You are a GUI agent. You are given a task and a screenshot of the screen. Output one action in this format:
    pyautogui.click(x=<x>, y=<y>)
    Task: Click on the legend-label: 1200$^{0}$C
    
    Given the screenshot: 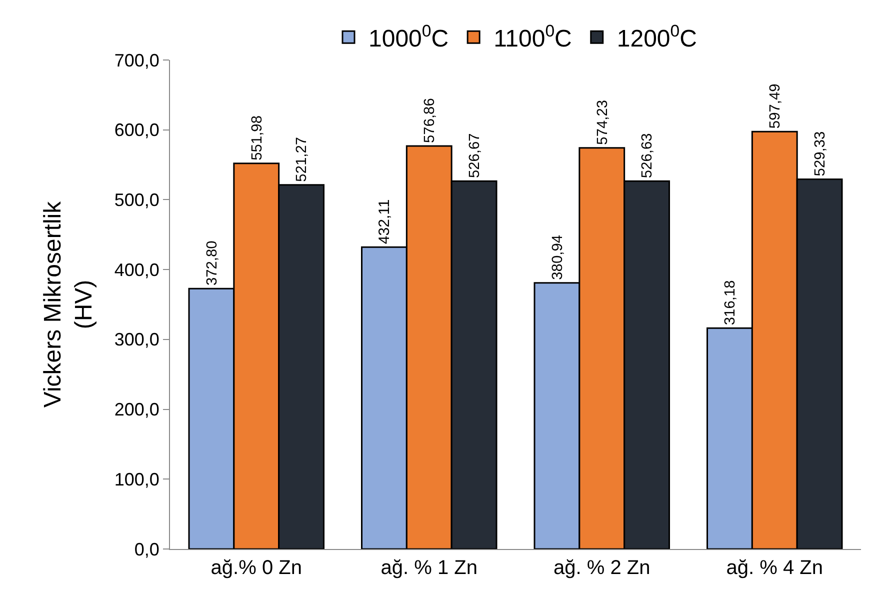 What is the action you would take?
    pyautogui.click(x=656, y=36)
    